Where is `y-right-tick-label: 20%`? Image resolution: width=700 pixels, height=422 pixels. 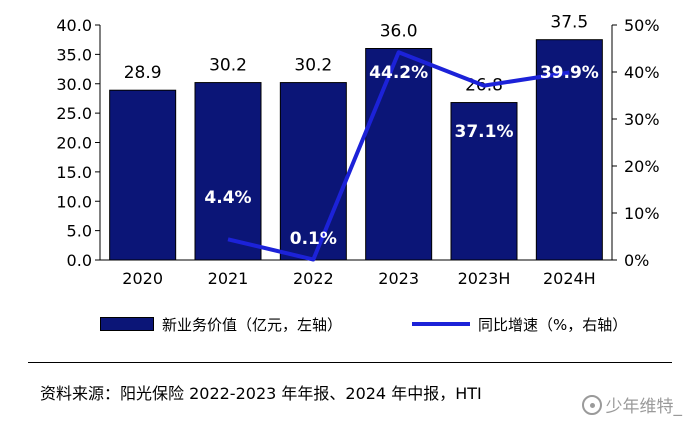 y-right-tick-label: 20% is located at coordinates (642, 166).